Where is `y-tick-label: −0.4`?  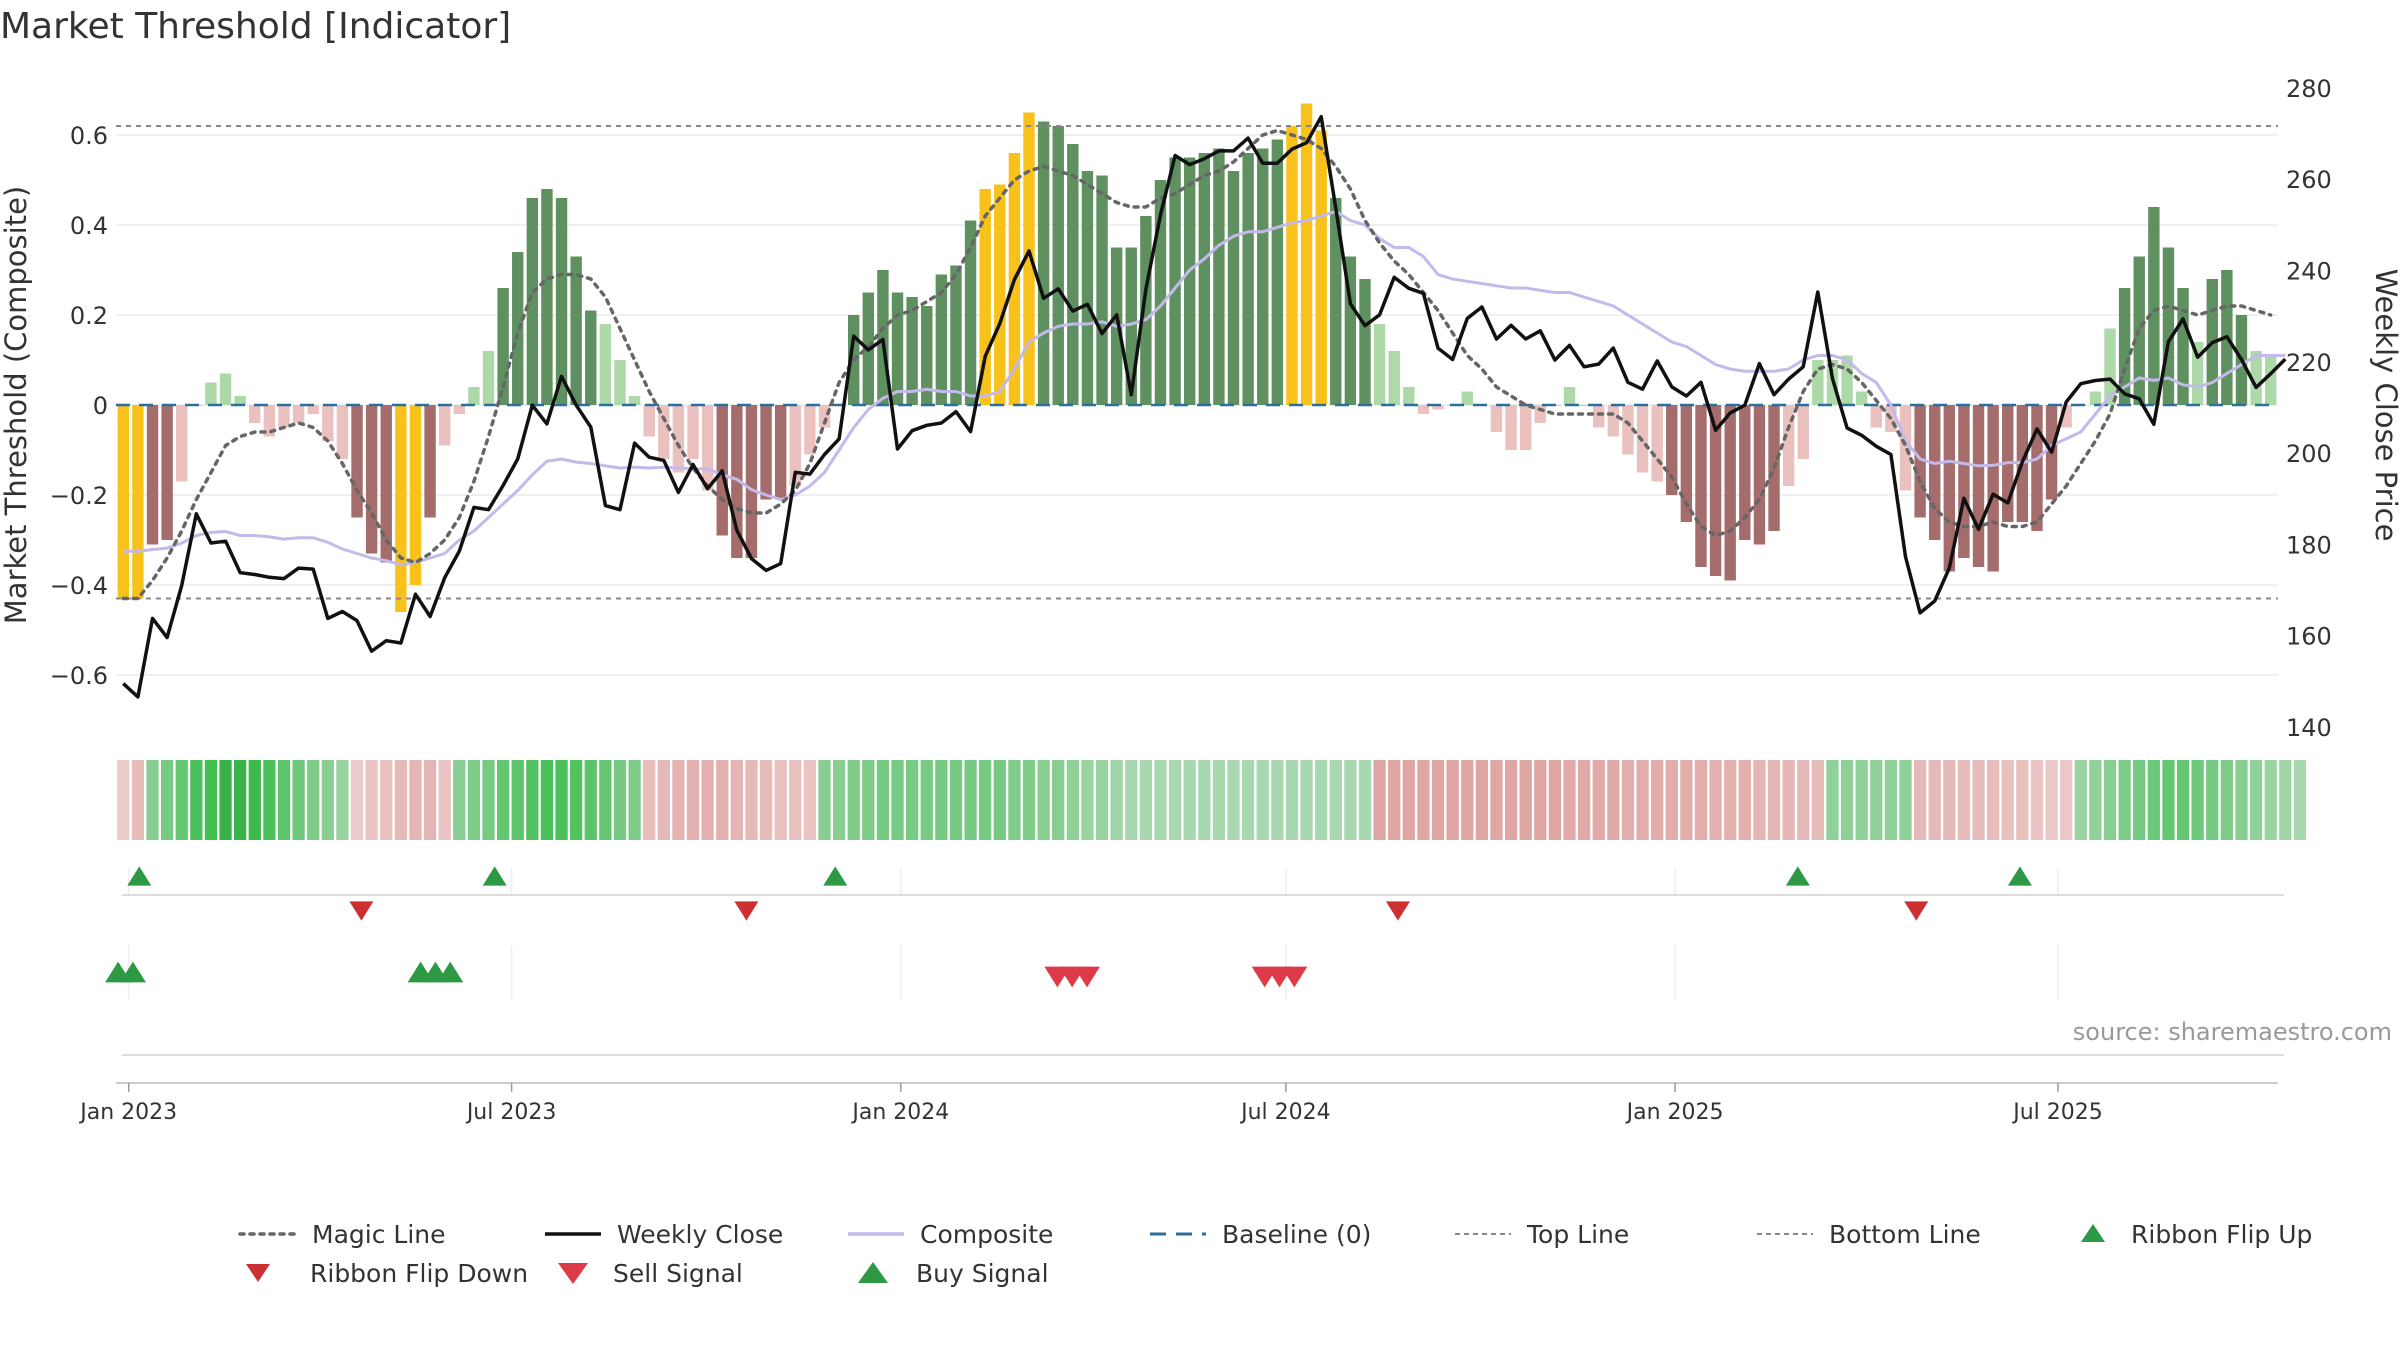 y-tick-label: −0.4 is located at coordinates (79, 586).